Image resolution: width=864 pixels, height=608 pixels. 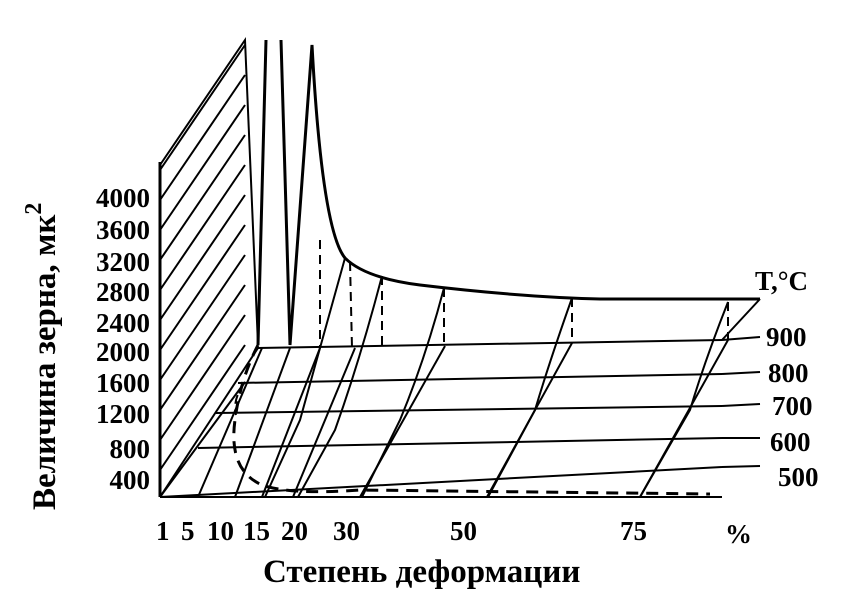 I want to click on y-axis-title: Величина зерна, мк2, so click(x=42, y=356).